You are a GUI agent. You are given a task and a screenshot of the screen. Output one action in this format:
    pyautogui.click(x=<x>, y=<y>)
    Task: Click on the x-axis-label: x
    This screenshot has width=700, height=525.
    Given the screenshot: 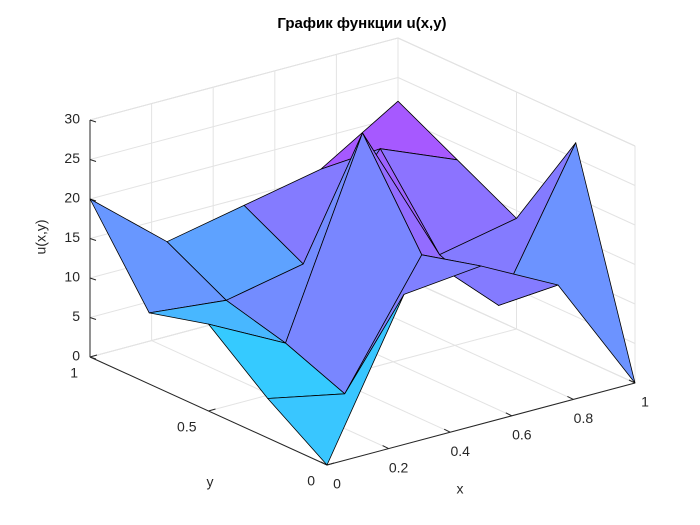 What is the action you would take?
    pyautogui.click(x=460, y=489)
    